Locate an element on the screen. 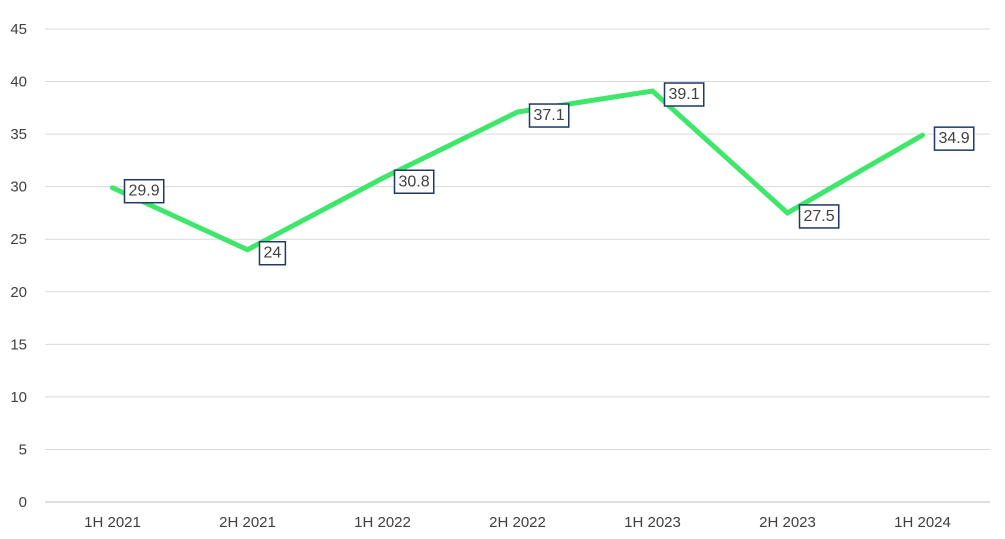 Image resolution: width=1005 pixels, height=539 pixels. y-axis-tick-labels: 0 5 10 15 20 25 30 35 40 45 is located at coordinates (18, 266).